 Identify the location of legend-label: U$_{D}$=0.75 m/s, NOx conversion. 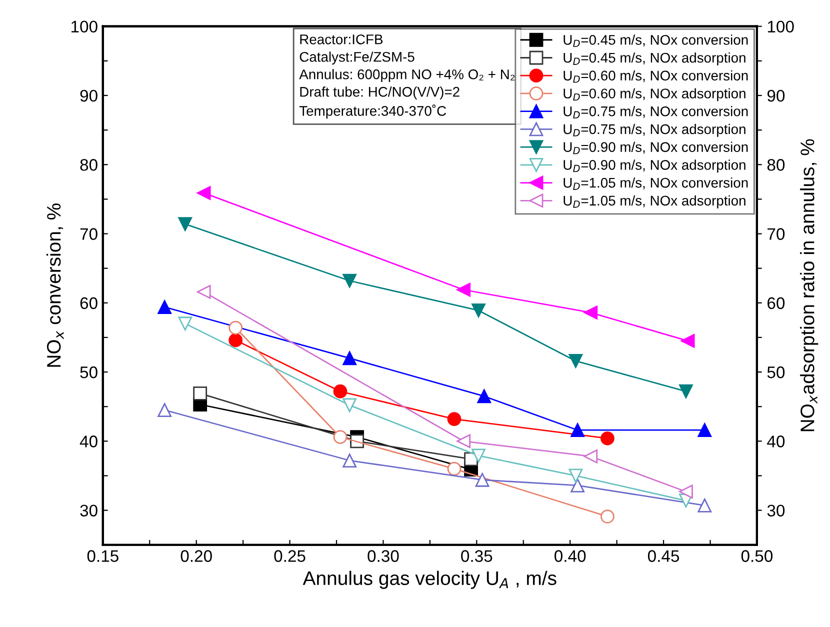
(656, 112).